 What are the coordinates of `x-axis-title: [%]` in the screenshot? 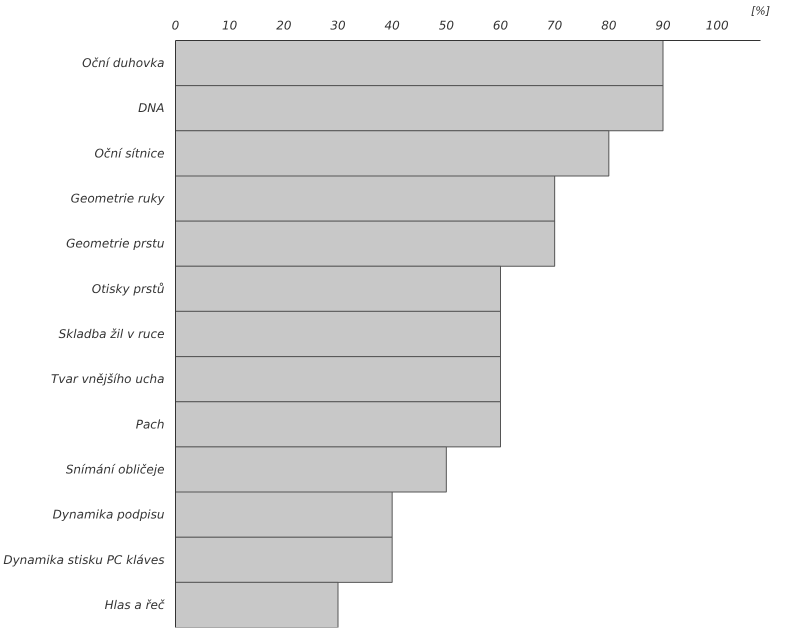 It's located at (760, 11).